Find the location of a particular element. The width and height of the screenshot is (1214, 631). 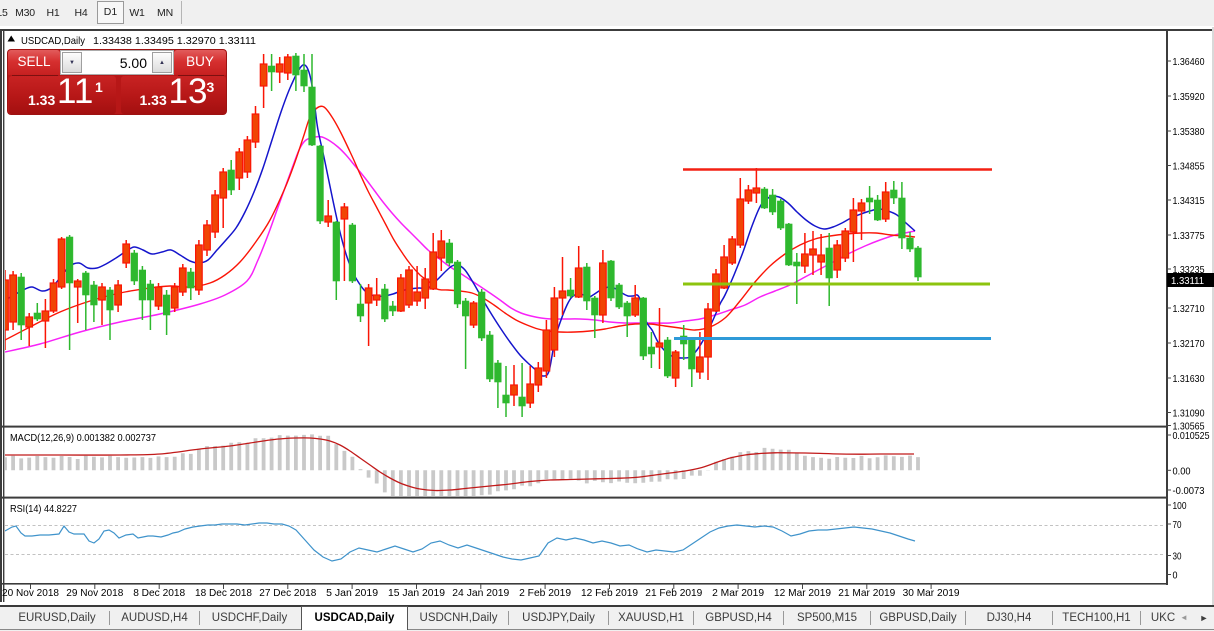

svg-text: 1.32170 is located at coordinates (1189, 344).